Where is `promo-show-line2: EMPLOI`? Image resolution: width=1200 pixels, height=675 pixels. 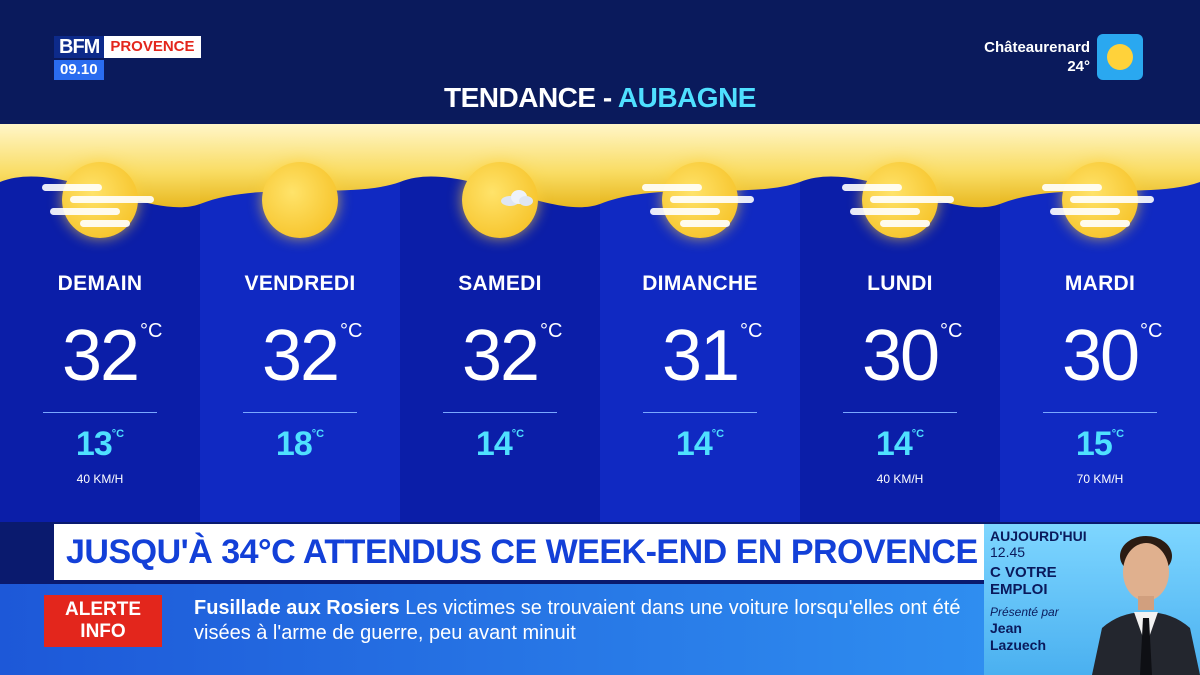
promo-show-line2: EMPLOI is located at coordinates (1019, 589).